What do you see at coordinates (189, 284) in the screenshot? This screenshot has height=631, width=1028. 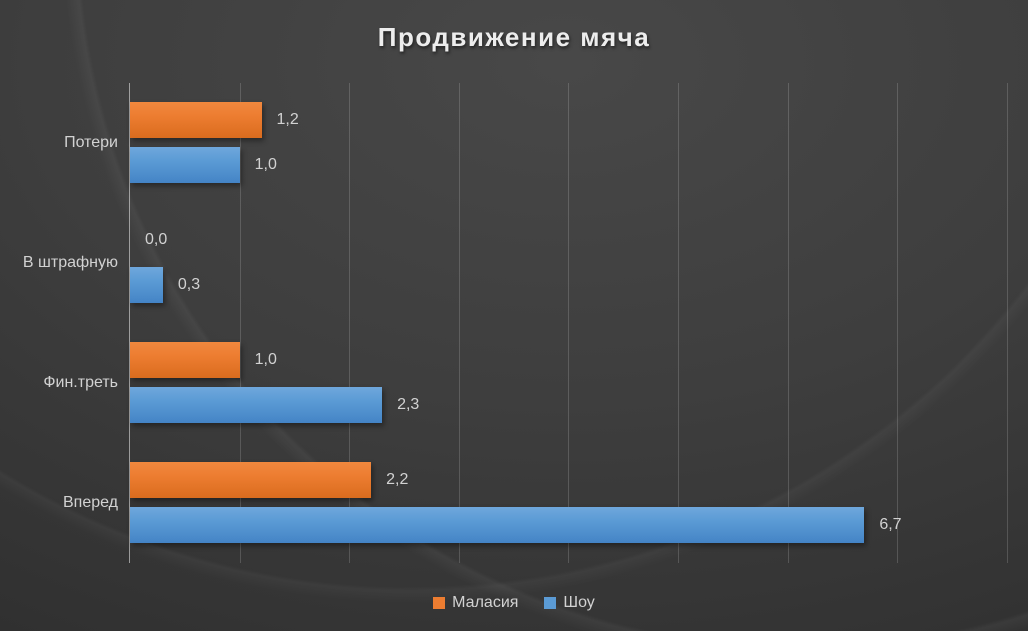 I see `bar-value-label: 0,3` at bounding box center [189, 284].